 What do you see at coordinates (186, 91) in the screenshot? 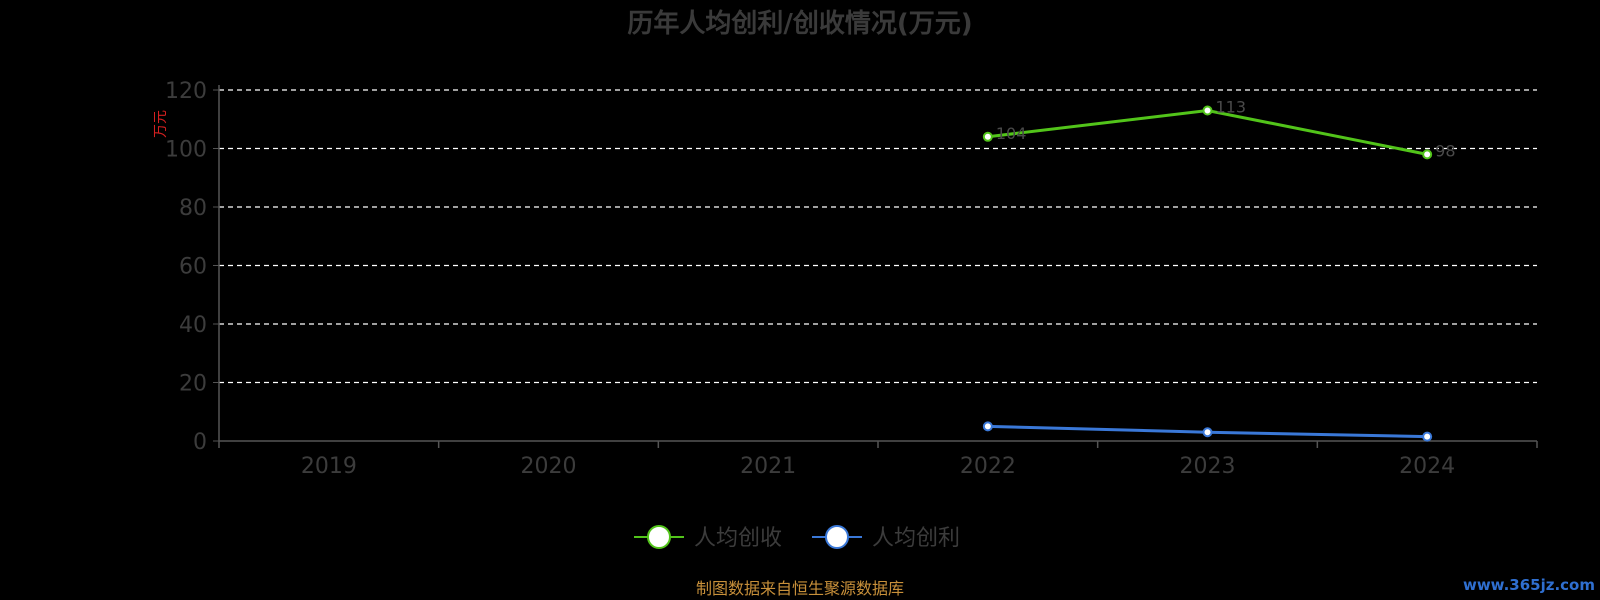
I see `y-tick-label: 120` at bounding box center [186, 91].